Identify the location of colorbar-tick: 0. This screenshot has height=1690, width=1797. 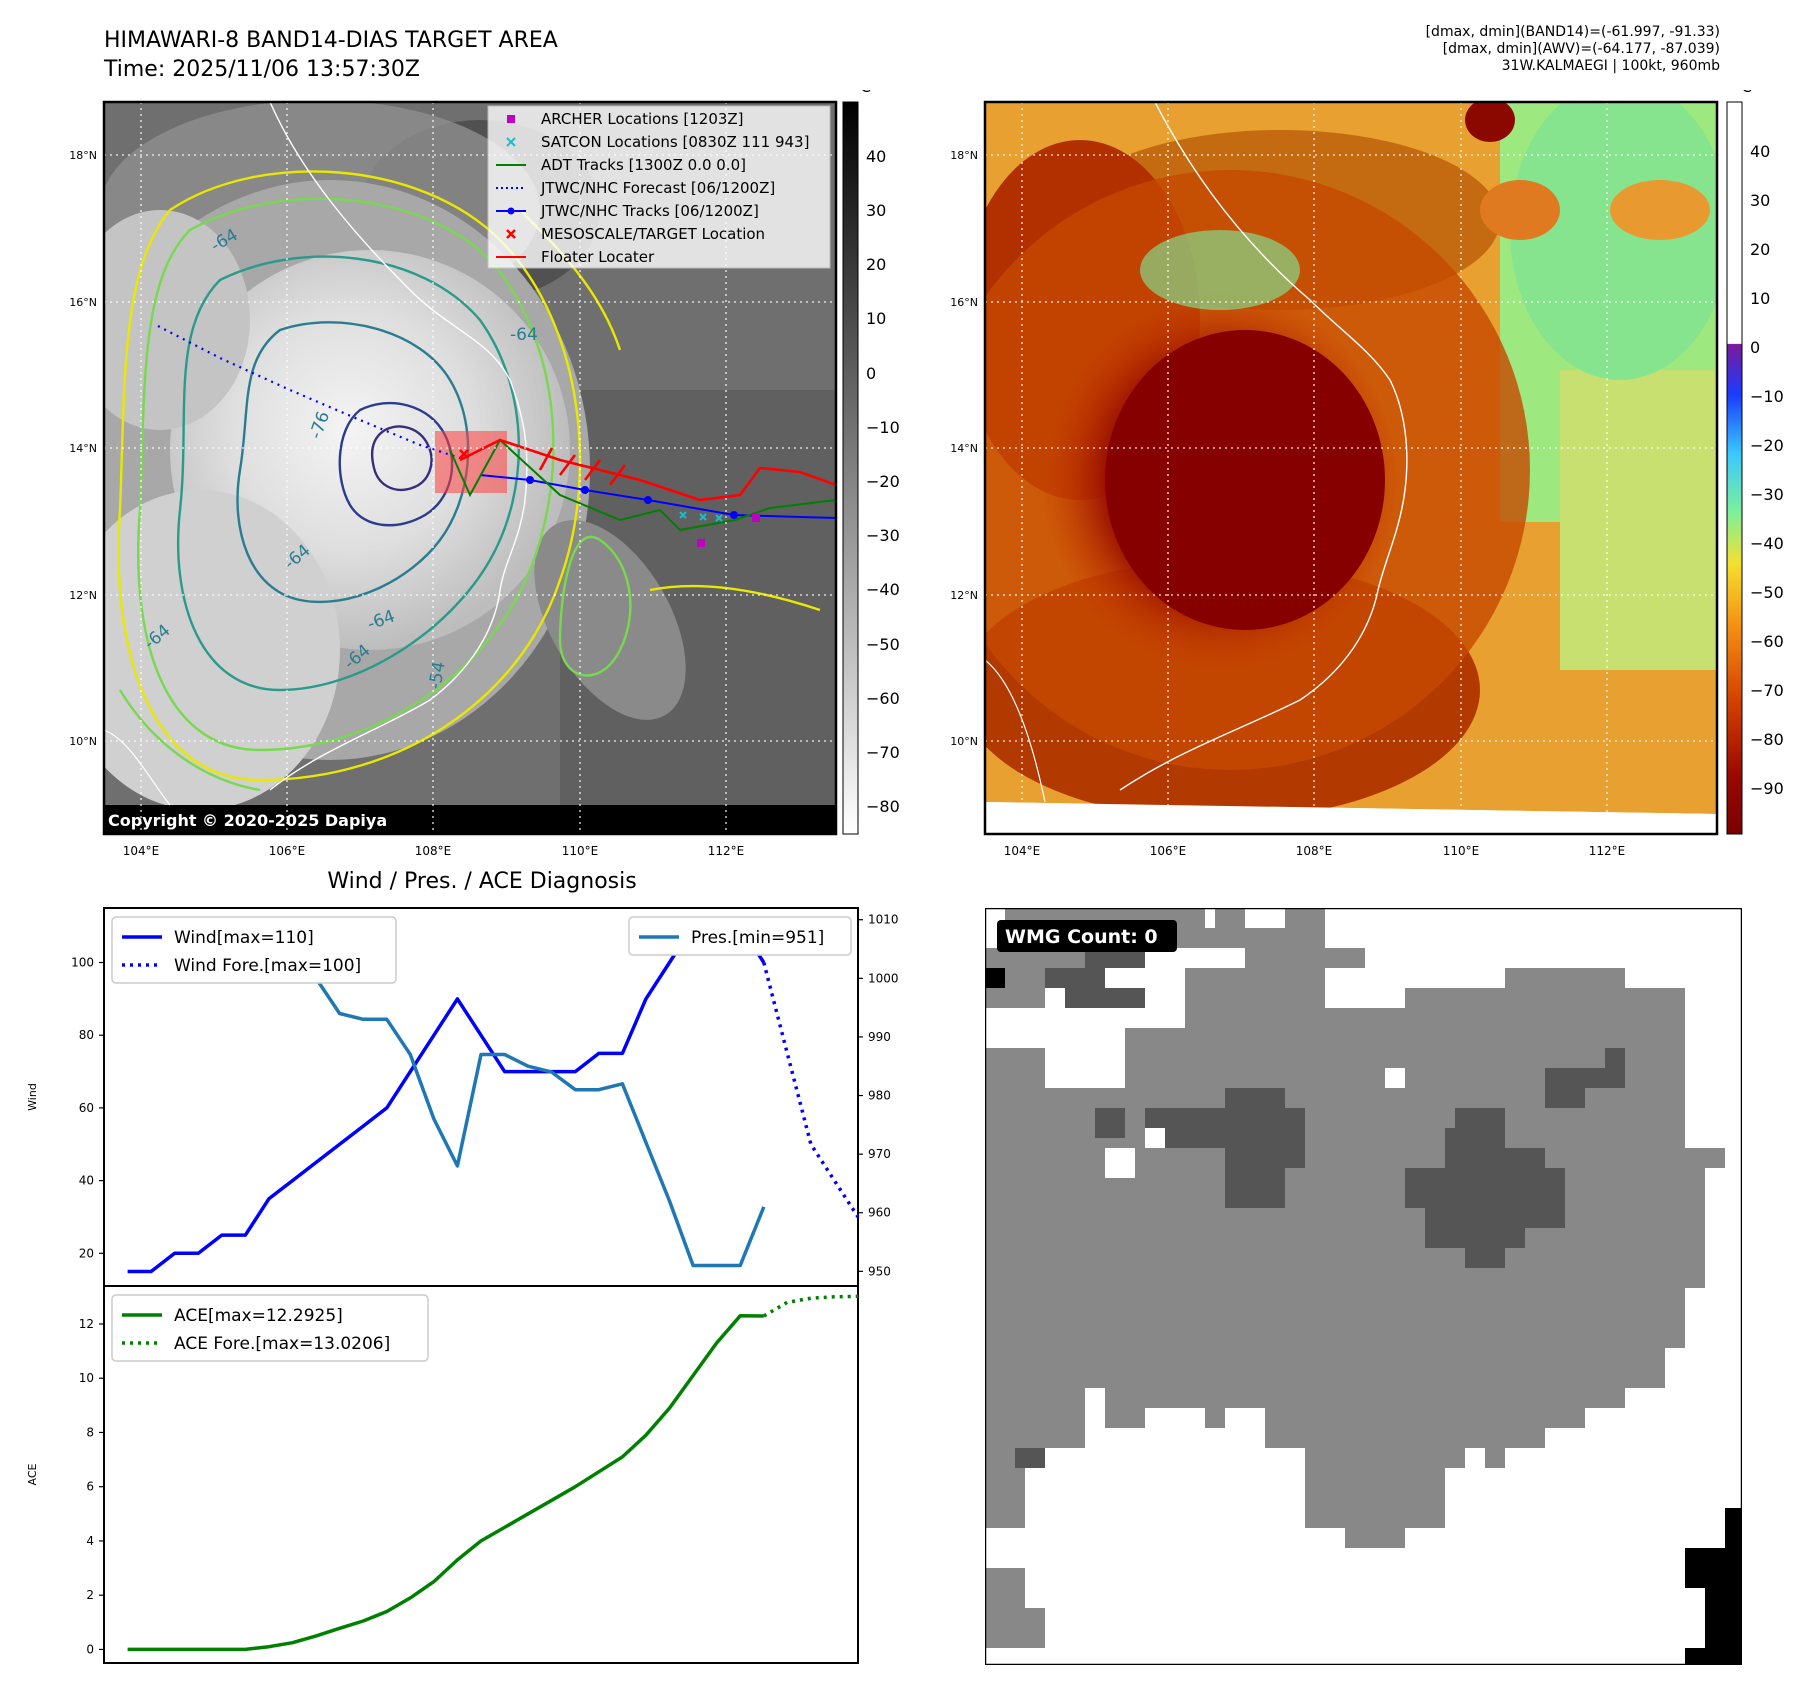
(1755, 347).